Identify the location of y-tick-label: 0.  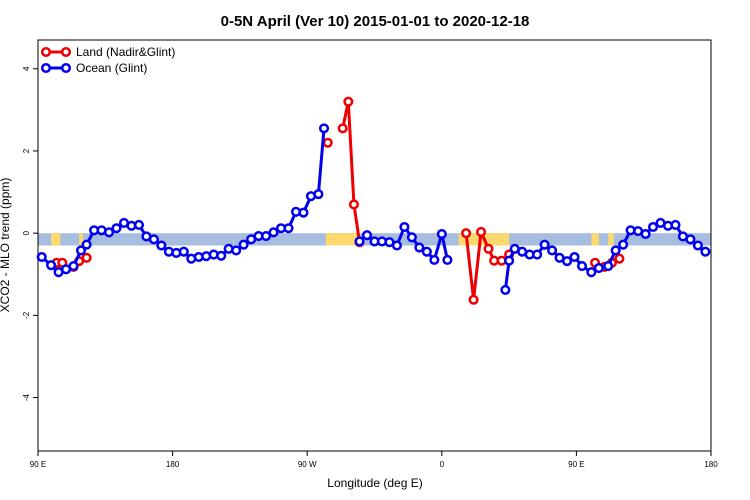
(26, 232).